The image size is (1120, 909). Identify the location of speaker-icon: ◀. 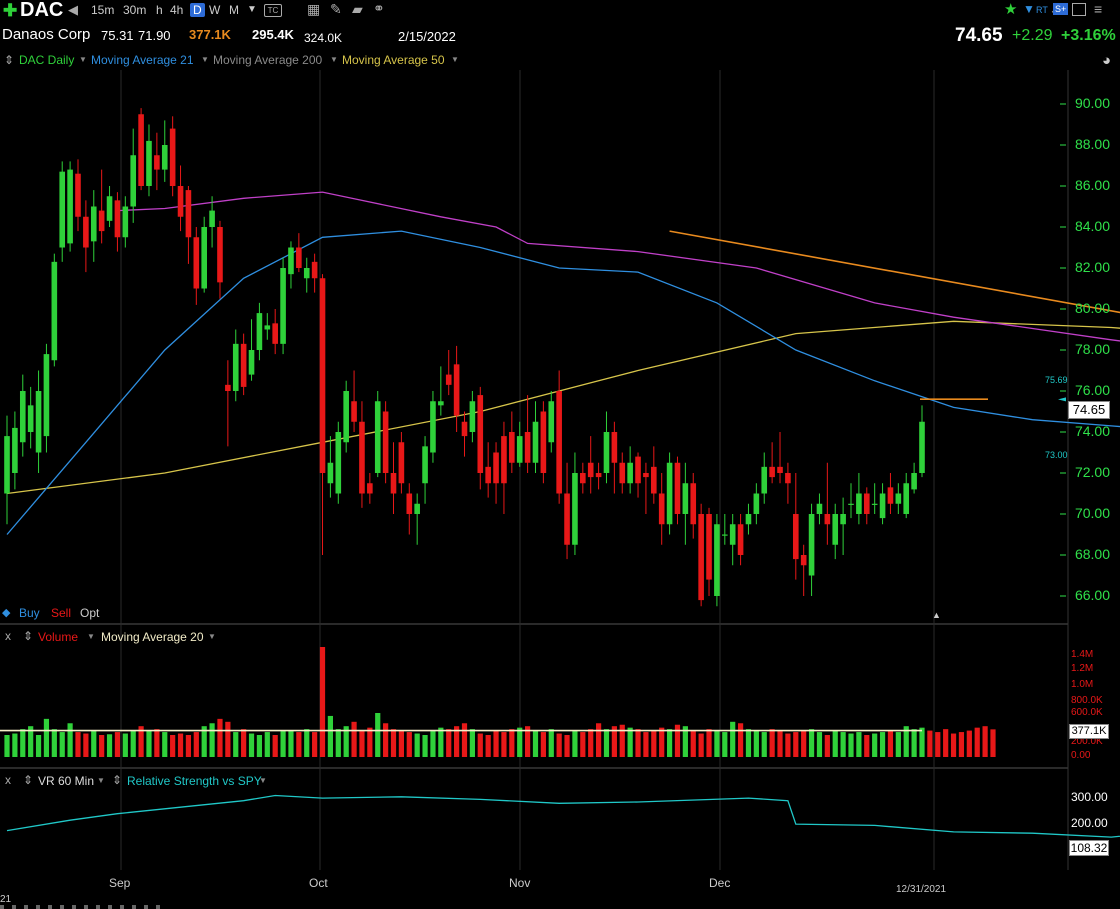
(73, 9).